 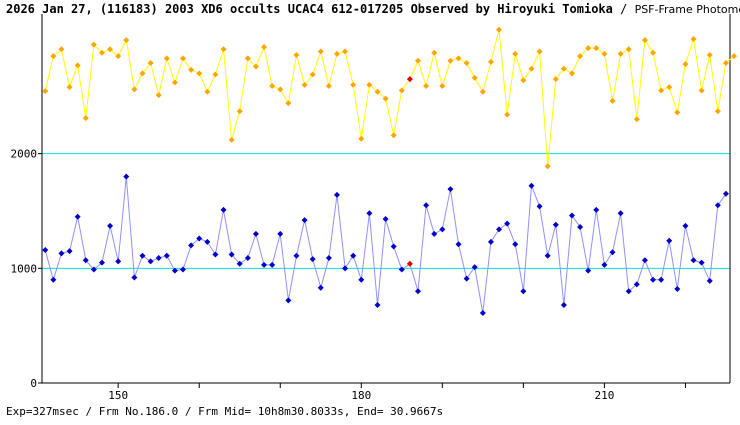 What do you see at coordinates (400, 411) in the screenshot?
I see `frame-end-text: End= 30.9667s` at bounding box center [400, 411].